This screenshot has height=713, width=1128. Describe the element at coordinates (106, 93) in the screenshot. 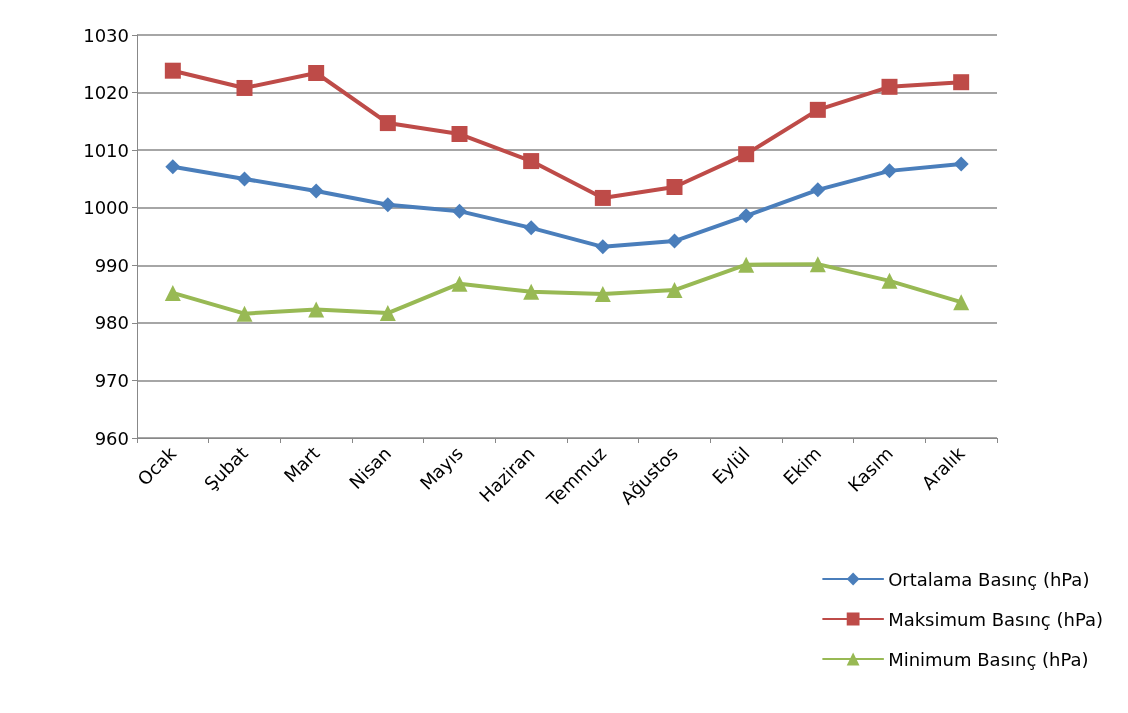

I see `y-tick-label: 1020` at that location.